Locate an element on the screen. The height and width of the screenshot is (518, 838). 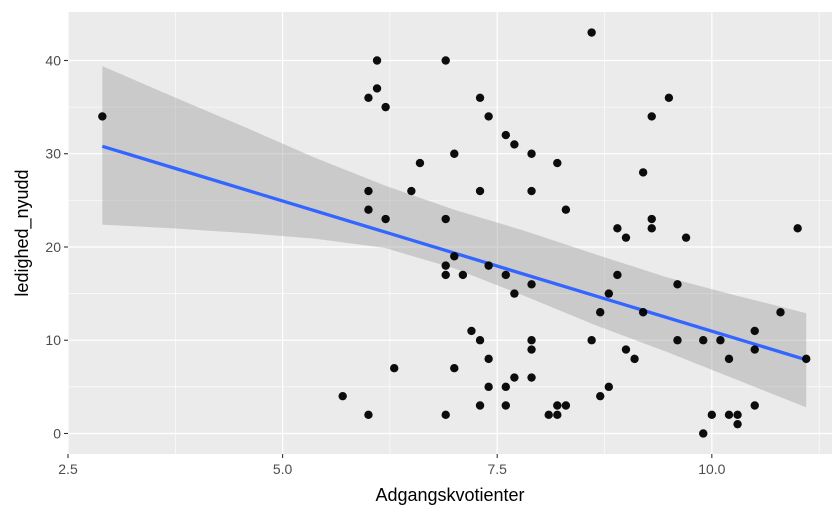
x-tick-label: 2.5 is located at coordinates (68, 469).